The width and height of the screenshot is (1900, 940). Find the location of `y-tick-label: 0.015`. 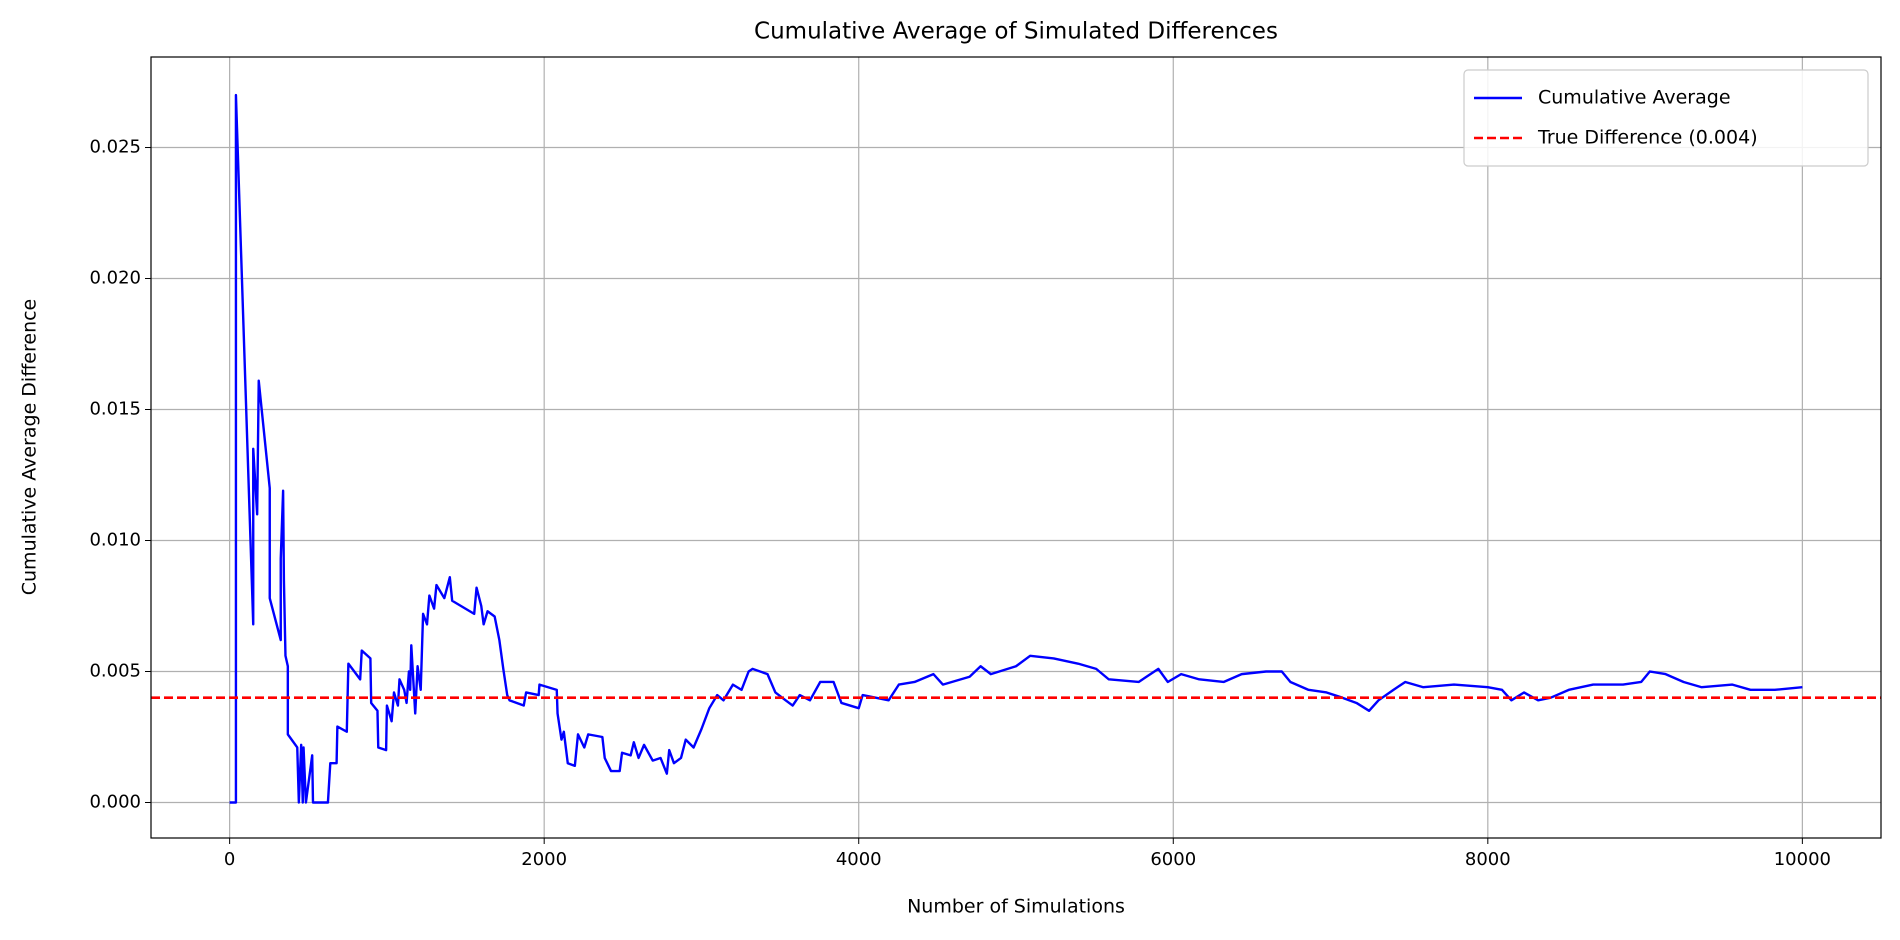

y-tick-label: 0.015 is located at coordinates (115, 409).